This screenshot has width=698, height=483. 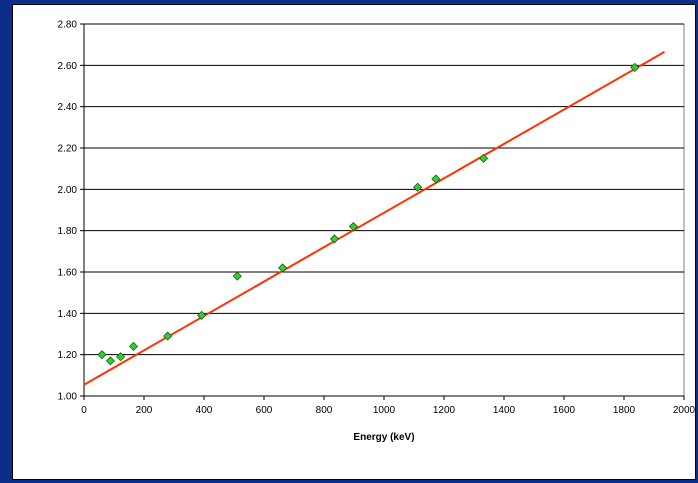 What do you see at coordinates (324, 410) in the screenshot?
I see `x-tick-label: 800` at bounding box center [324, 410].